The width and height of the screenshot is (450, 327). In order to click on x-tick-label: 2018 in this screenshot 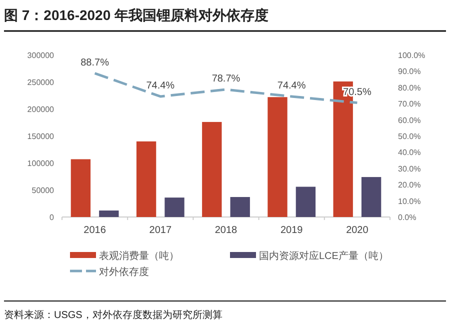, I will do `click(226, 230)`.